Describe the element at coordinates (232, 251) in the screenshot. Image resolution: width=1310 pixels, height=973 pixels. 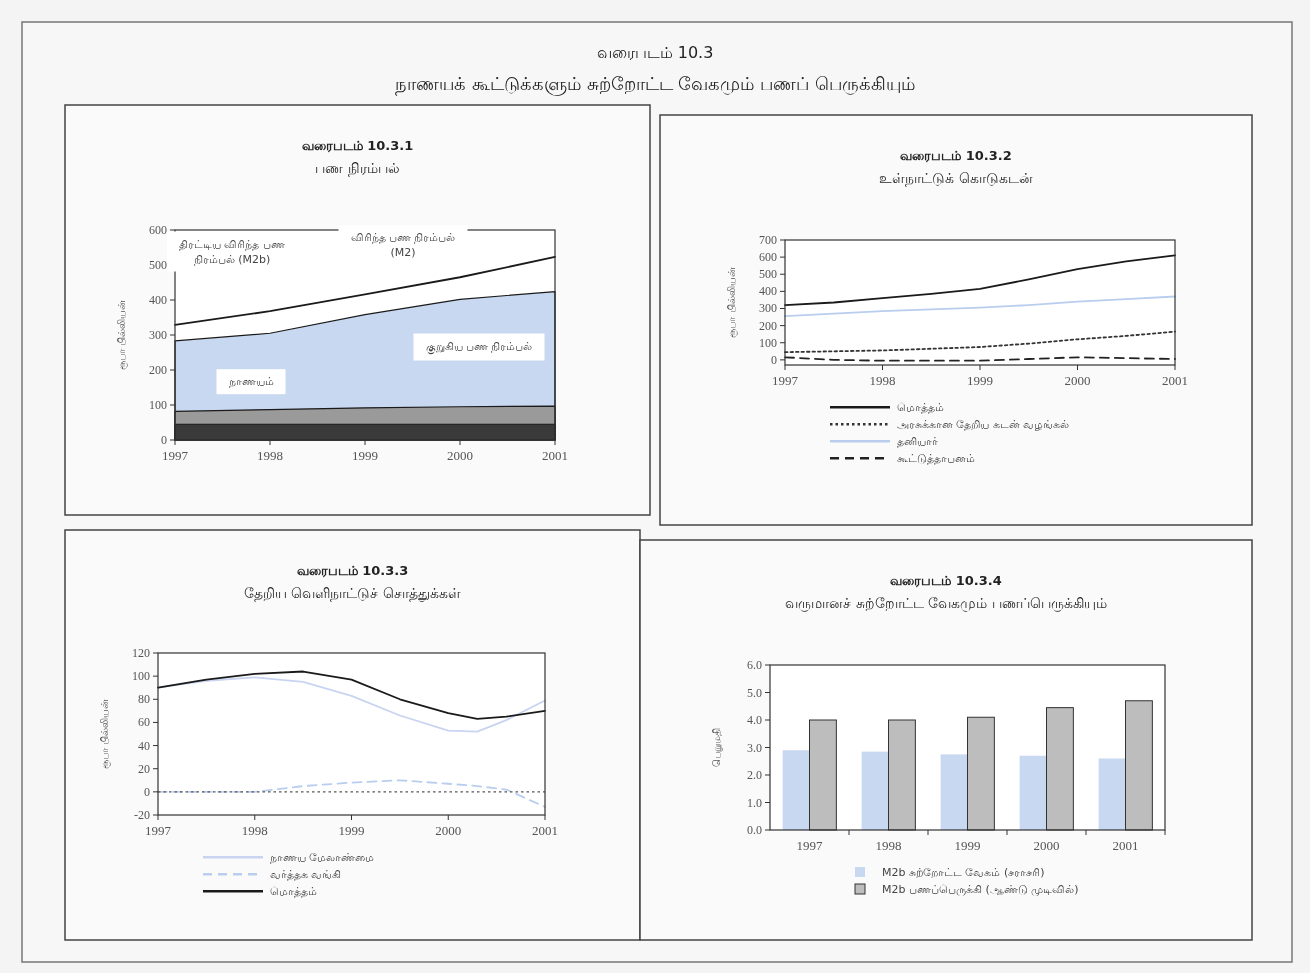
I see `annotation: திரட்டிய விரிந்த பண நிரம்பல் (M2b)` at that location.